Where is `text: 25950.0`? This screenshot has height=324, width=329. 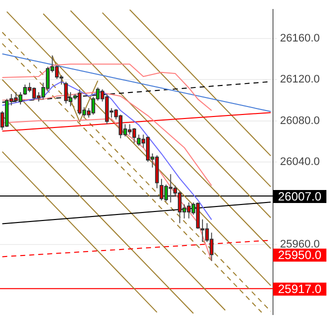
text: 25950.0 is located at coordinates (300, 255).